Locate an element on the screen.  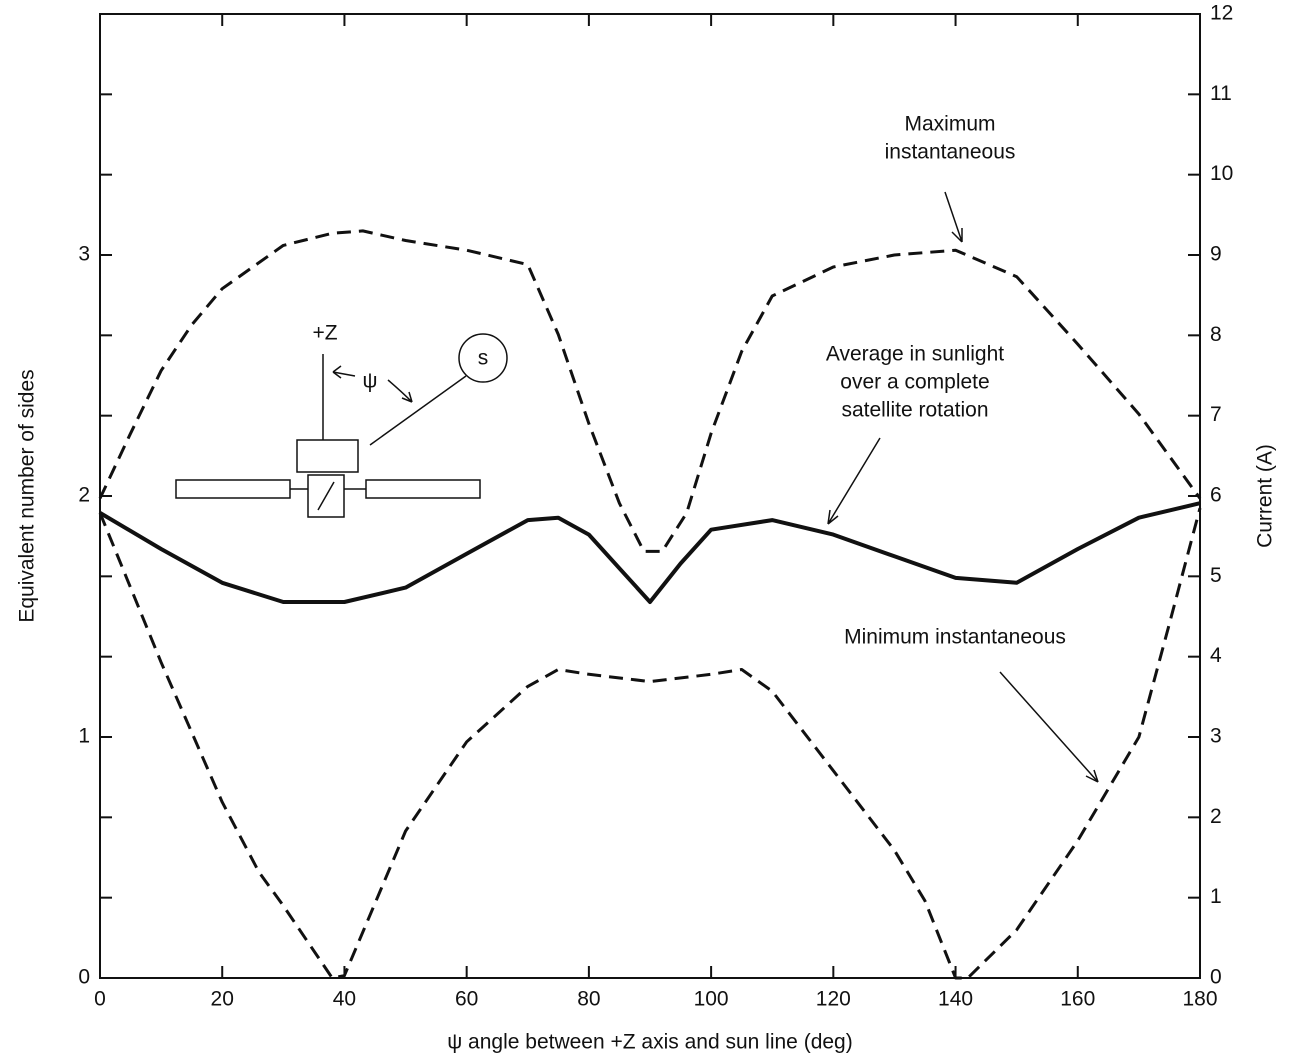
y2-tick-label: 3 is located at coordinates (1216, 736).